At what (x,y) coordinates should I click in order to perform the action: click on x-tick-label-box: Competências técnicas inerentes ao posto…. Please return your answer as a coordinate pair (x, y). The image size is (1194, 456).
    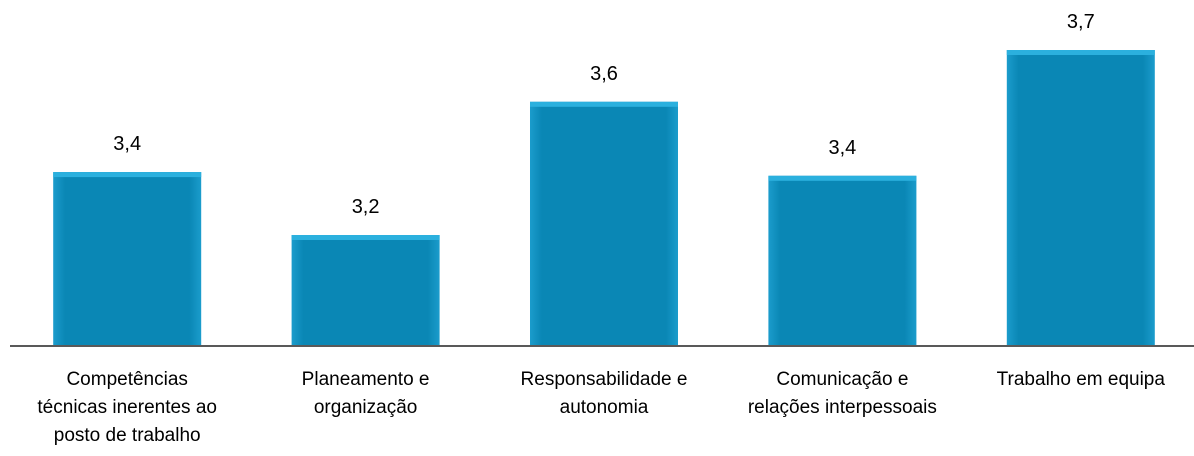
    Looking at the image, I should click on (127, 407).